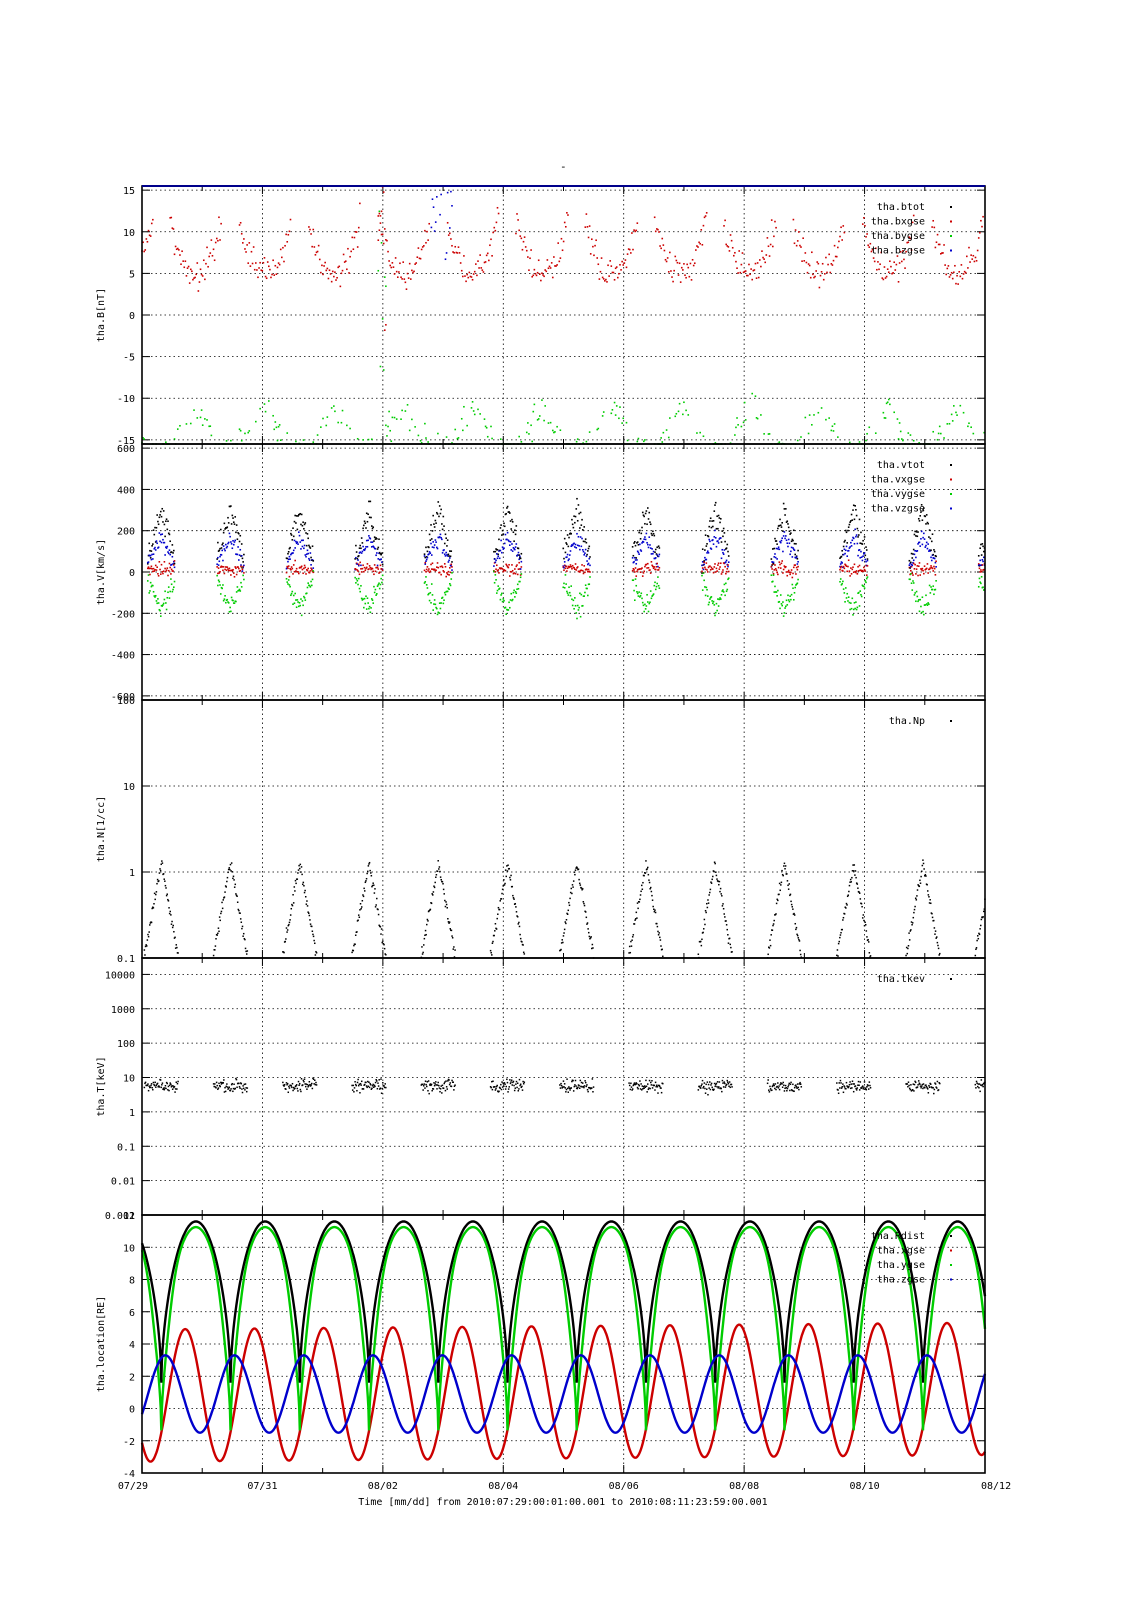  Describe the element at coordinates (126, 441) in the screenshot. I see `ytick-label: -15` at that location.